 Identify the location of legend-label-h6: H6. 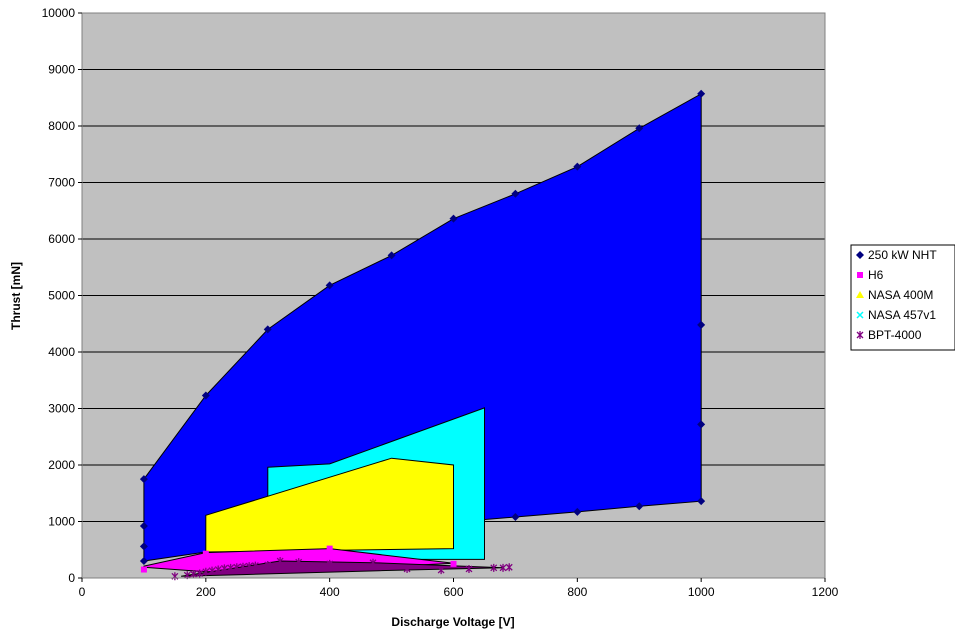
(876, 275).